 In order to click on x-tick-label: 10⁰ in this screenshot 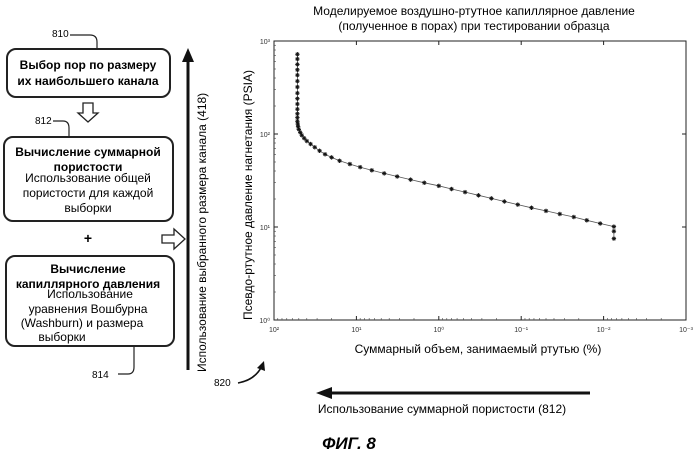, I will do `click(439, 330)`.